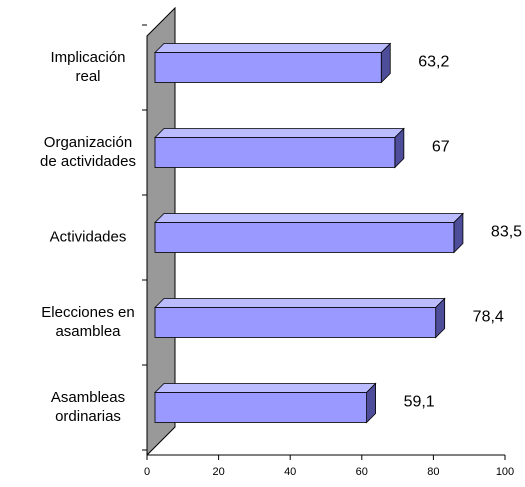  What do you see at coordinates (290, 472) in the screenshot?
I see `x-tick-label: 40` at bounding box center [290, 472].